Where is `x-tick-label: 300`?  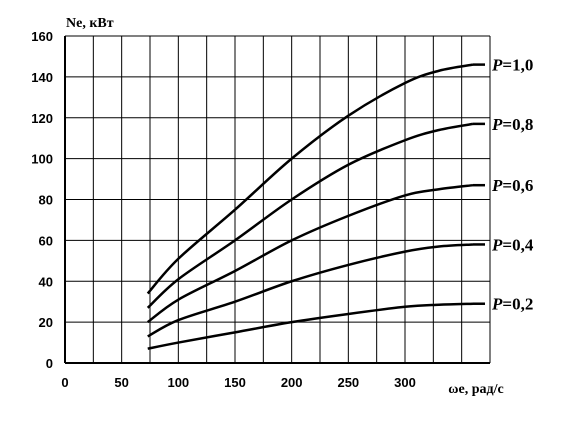
x-tick-label: 300 is located at coordinates (405, 382).